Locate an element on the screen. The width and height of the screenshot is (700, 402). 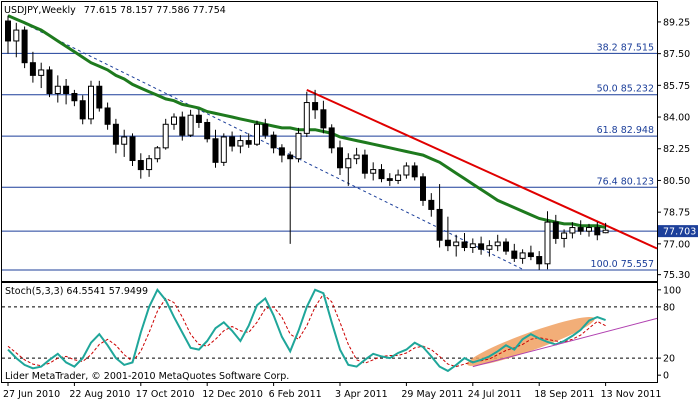
stoch-levels is located at coordinates (329, 332).